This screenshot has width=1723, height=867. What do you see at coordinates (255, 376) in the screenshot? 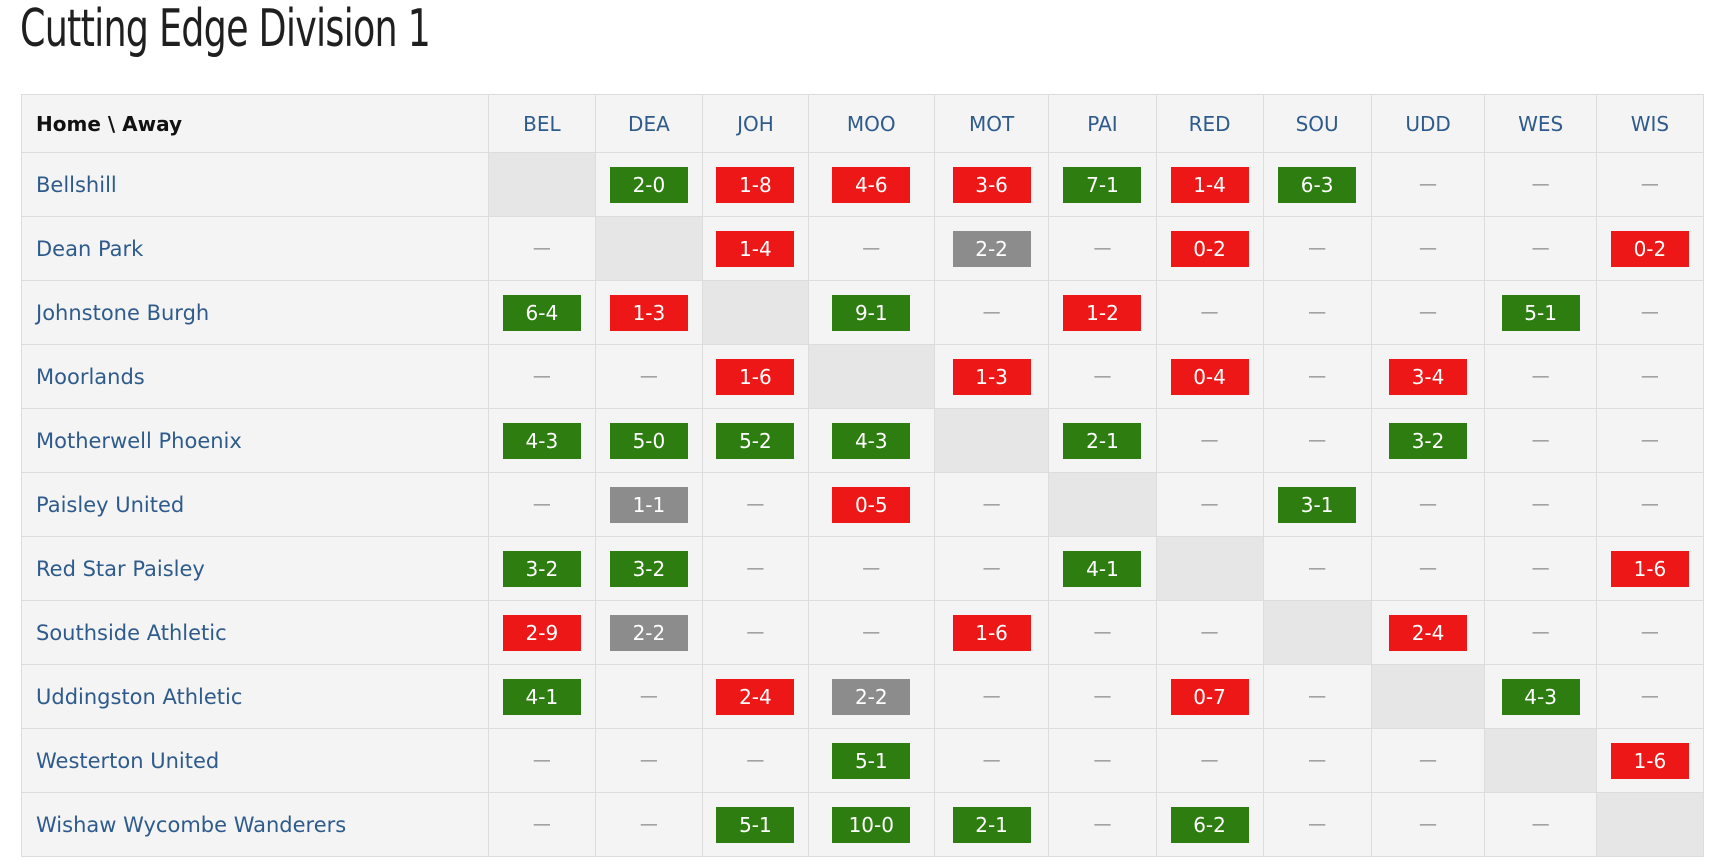
I see `home-team-link: Moorlands` at bounding box center [255, 376].